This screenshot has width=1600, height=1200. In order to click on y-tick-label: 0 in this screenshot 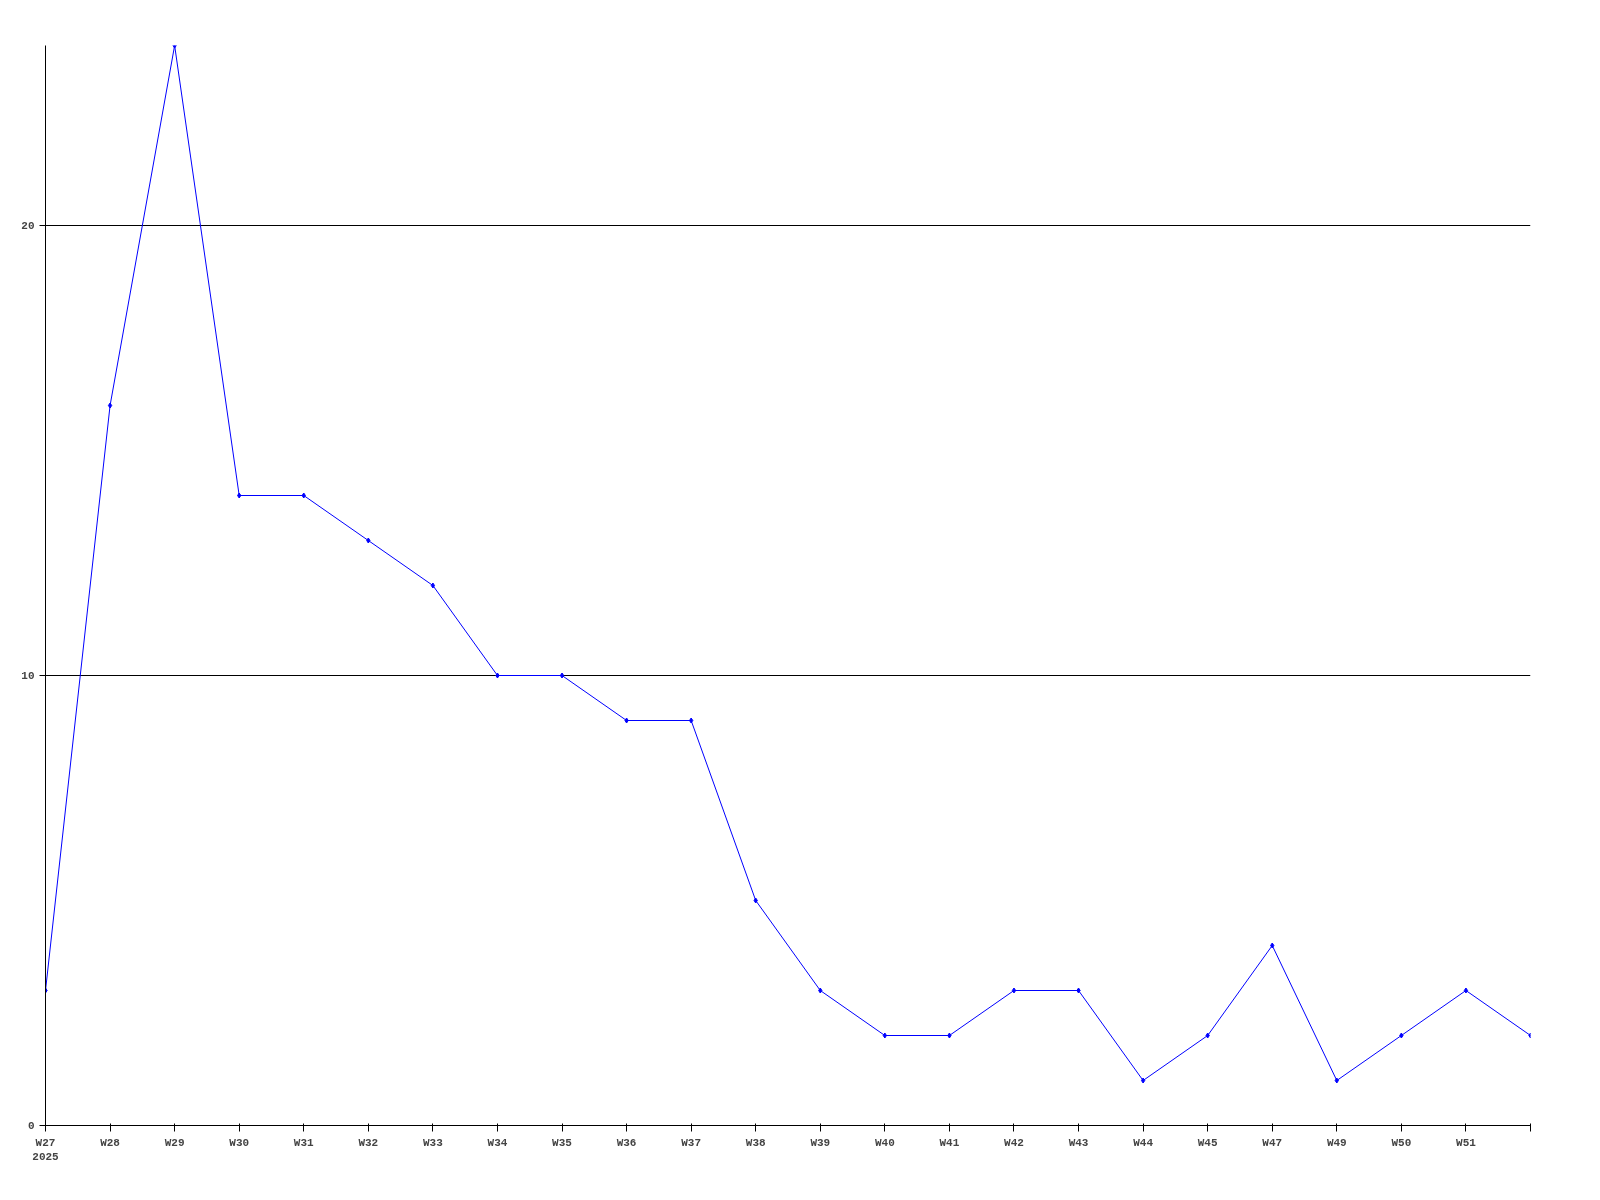, I will do `click(31, 1126)`.